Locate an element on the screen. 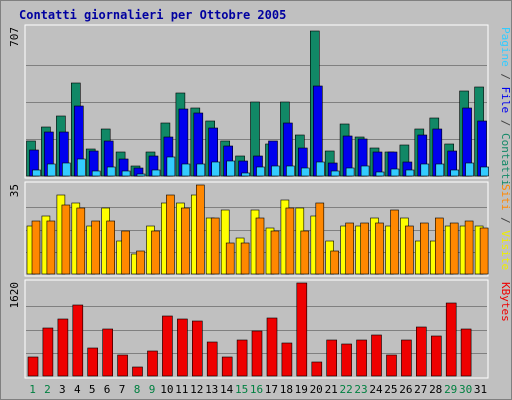  x-tick-label-day-11: 11 is located at coordinates (181, 389).